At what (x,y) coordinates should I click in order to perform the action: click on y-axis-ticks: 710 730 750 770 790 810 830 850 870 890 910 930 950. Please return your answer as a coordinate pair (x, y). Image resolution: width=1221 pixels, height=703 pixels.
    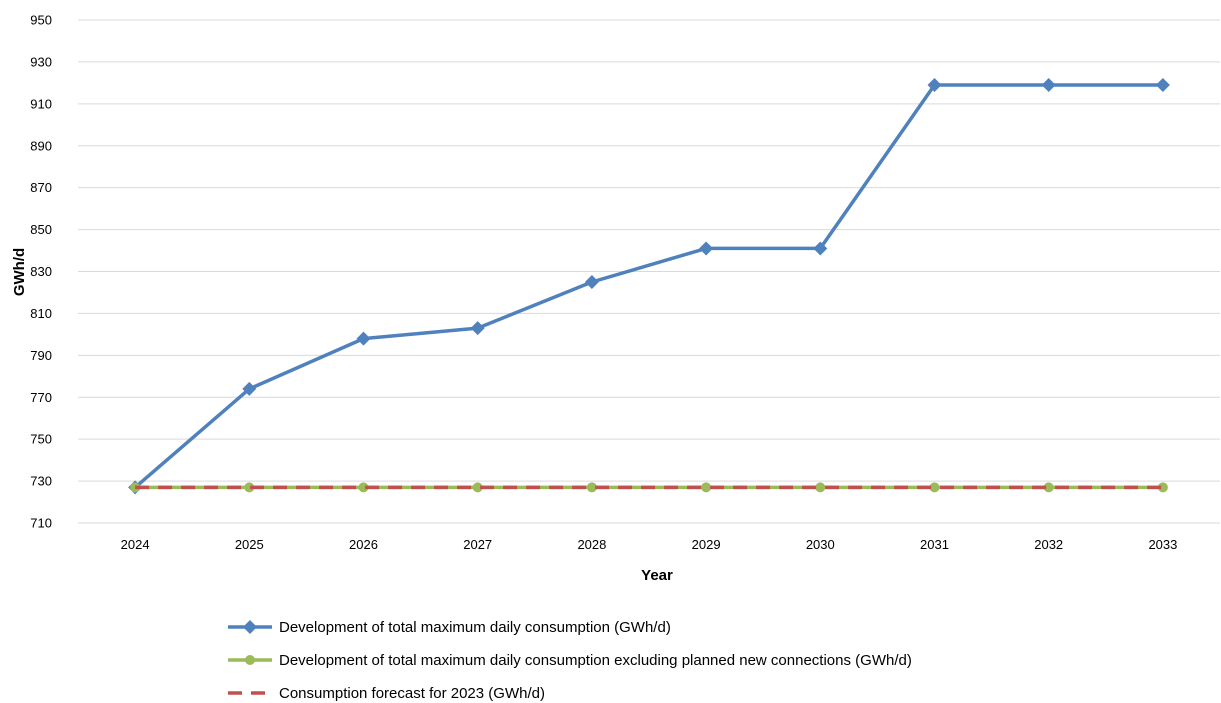
    Looking at the image, I should click on (41, 272).